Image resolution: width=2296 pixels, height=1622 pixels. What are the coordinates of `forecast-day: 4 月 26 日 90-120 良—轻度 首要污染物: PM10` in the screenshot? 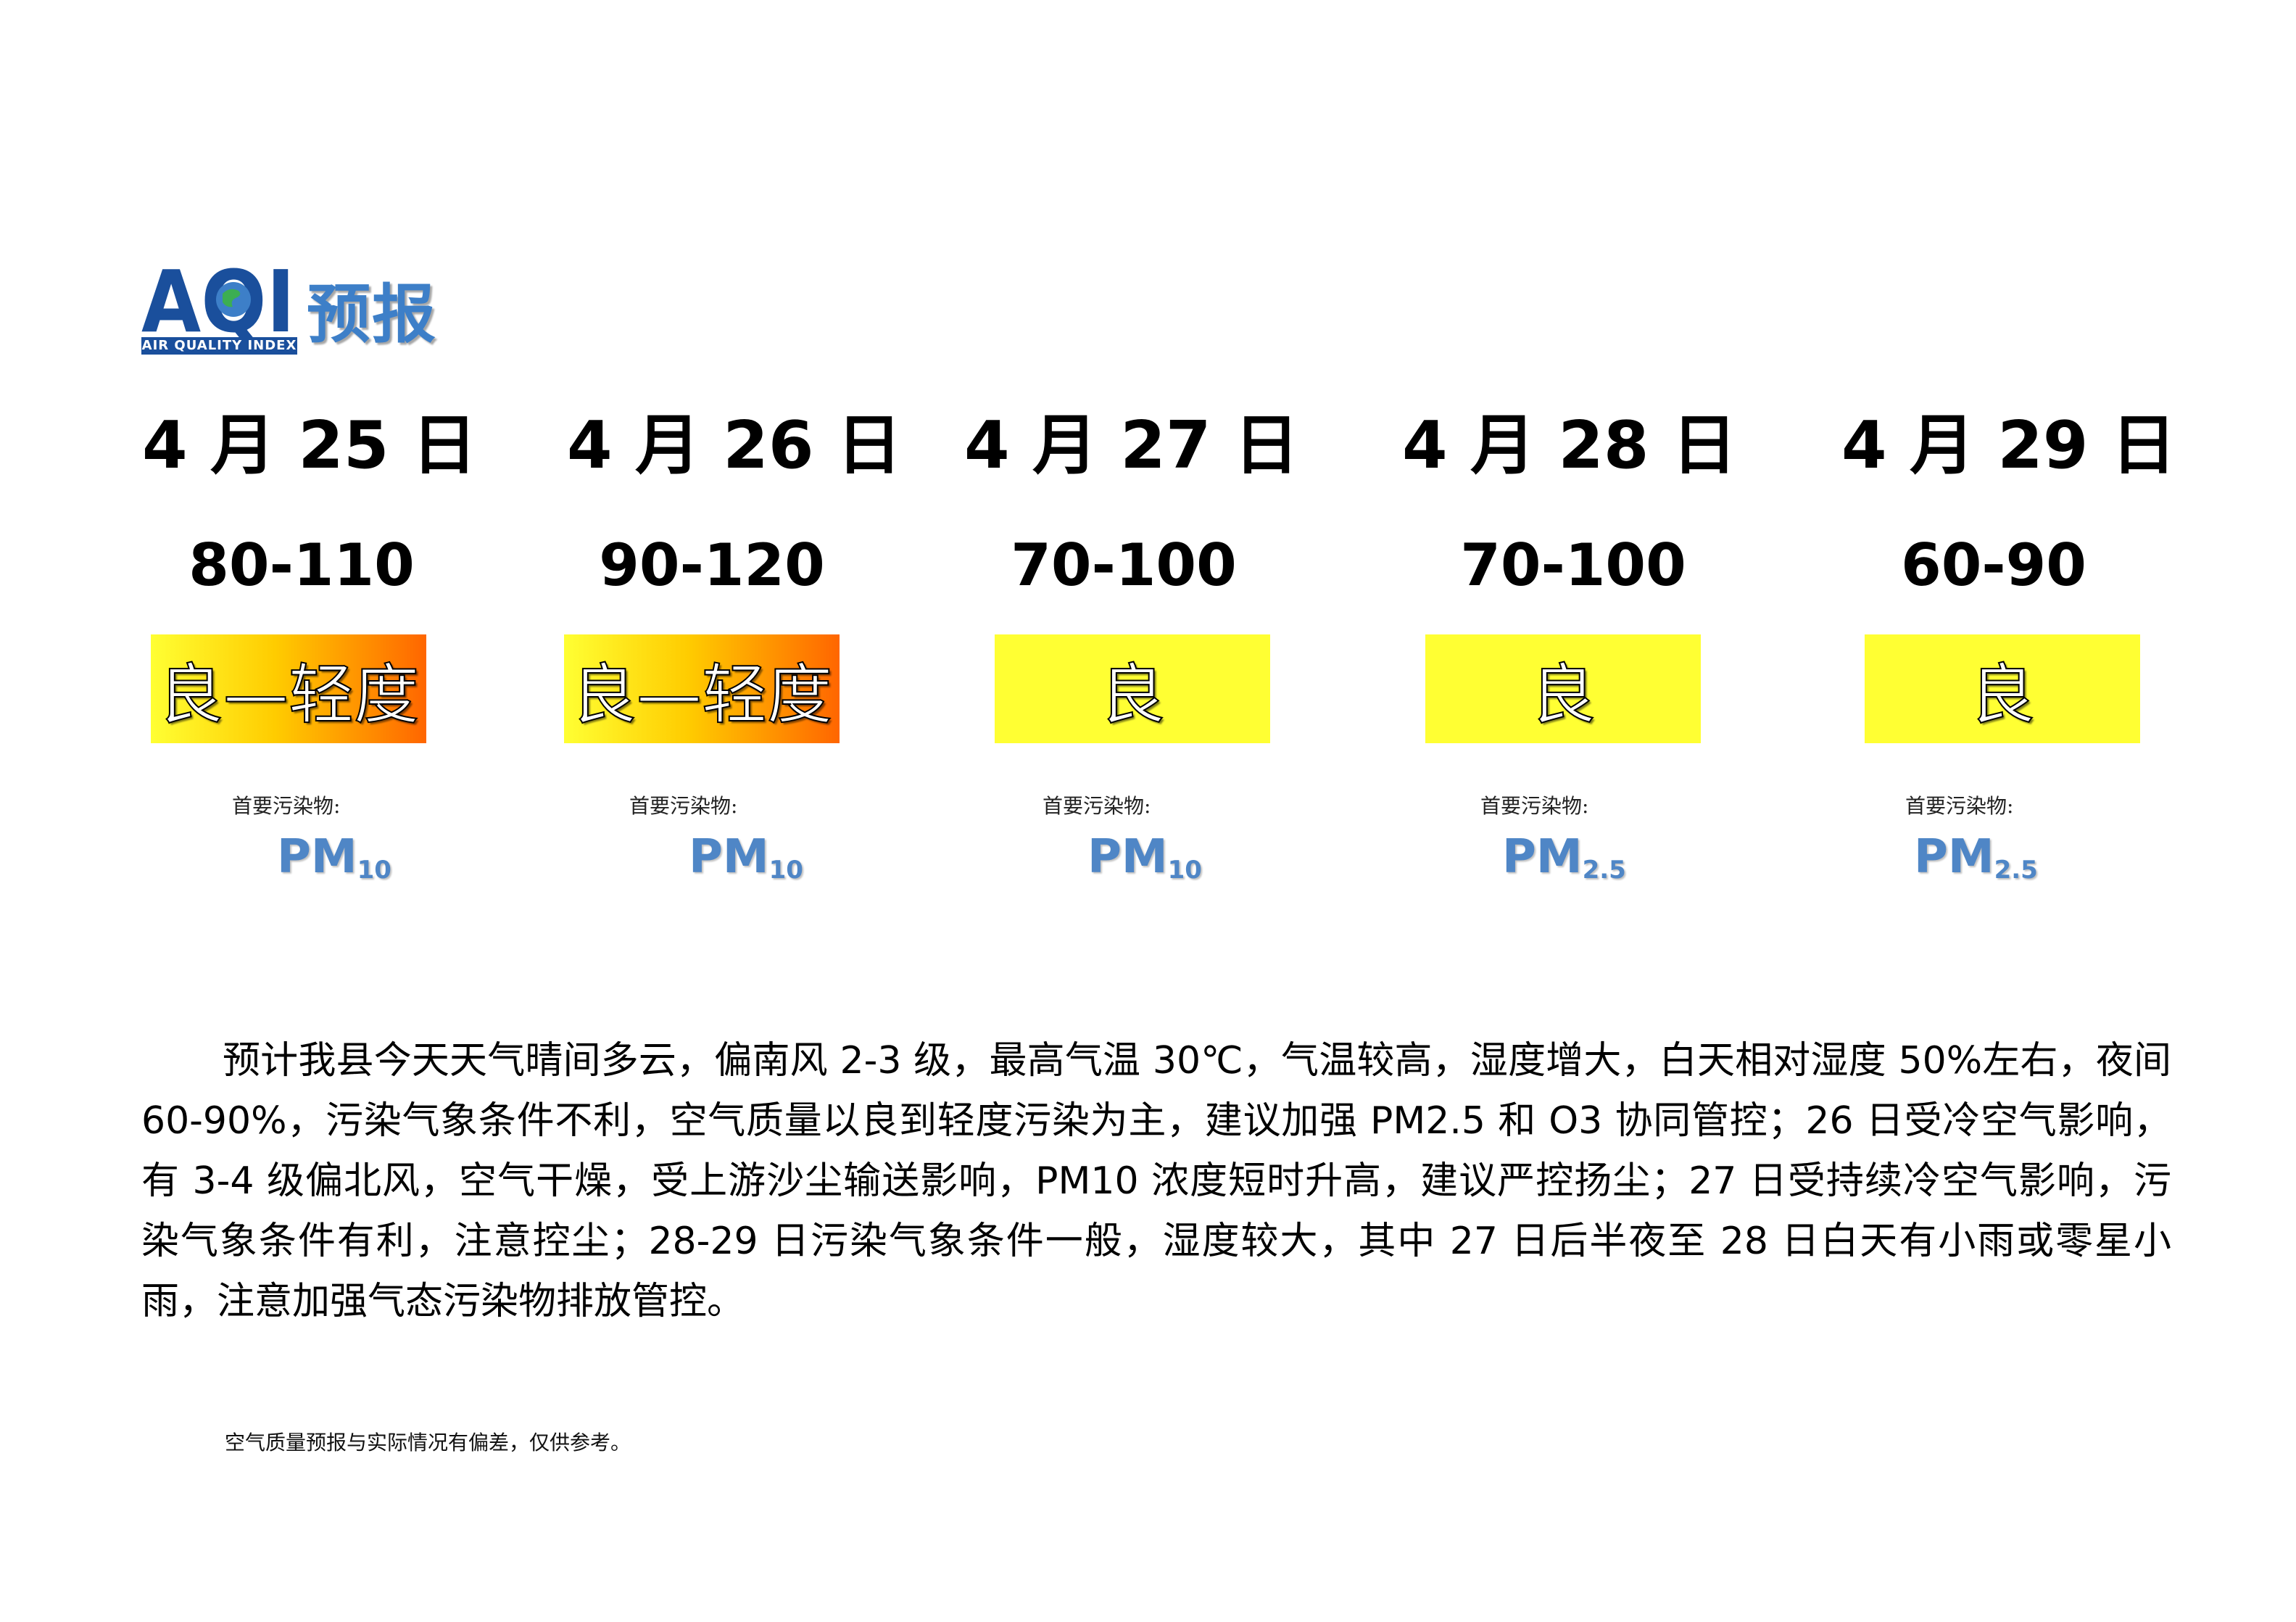 It's located at (733, 652).